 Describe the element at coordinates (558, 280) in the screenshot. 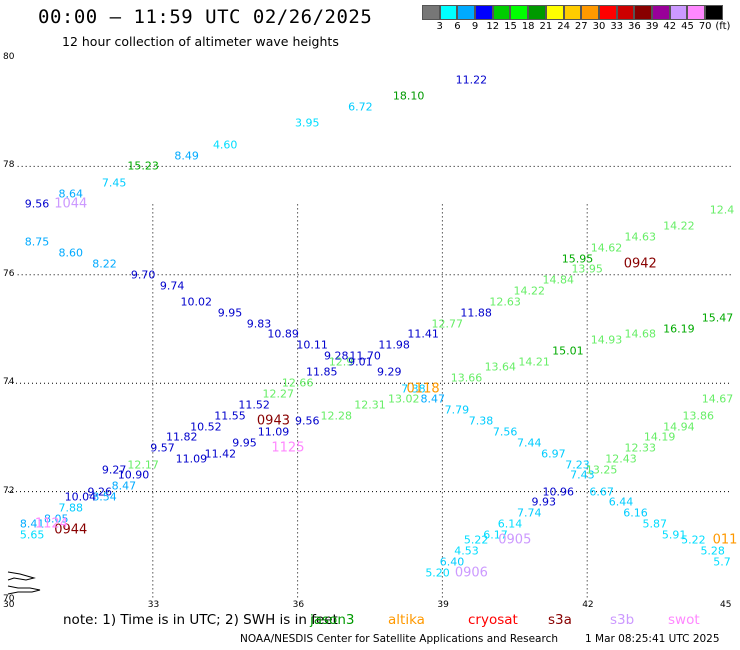

I see `wave-height-value: 14.84` at that location.